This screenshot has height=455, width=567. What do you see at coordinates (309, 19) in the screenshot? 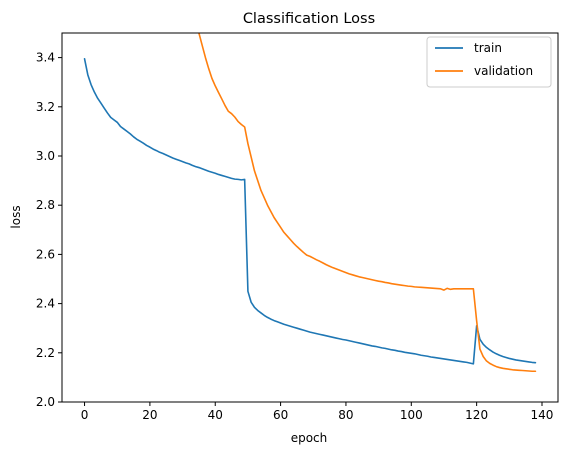
I see `chart-title: Classification Loss` at bounding box center [309, 19].